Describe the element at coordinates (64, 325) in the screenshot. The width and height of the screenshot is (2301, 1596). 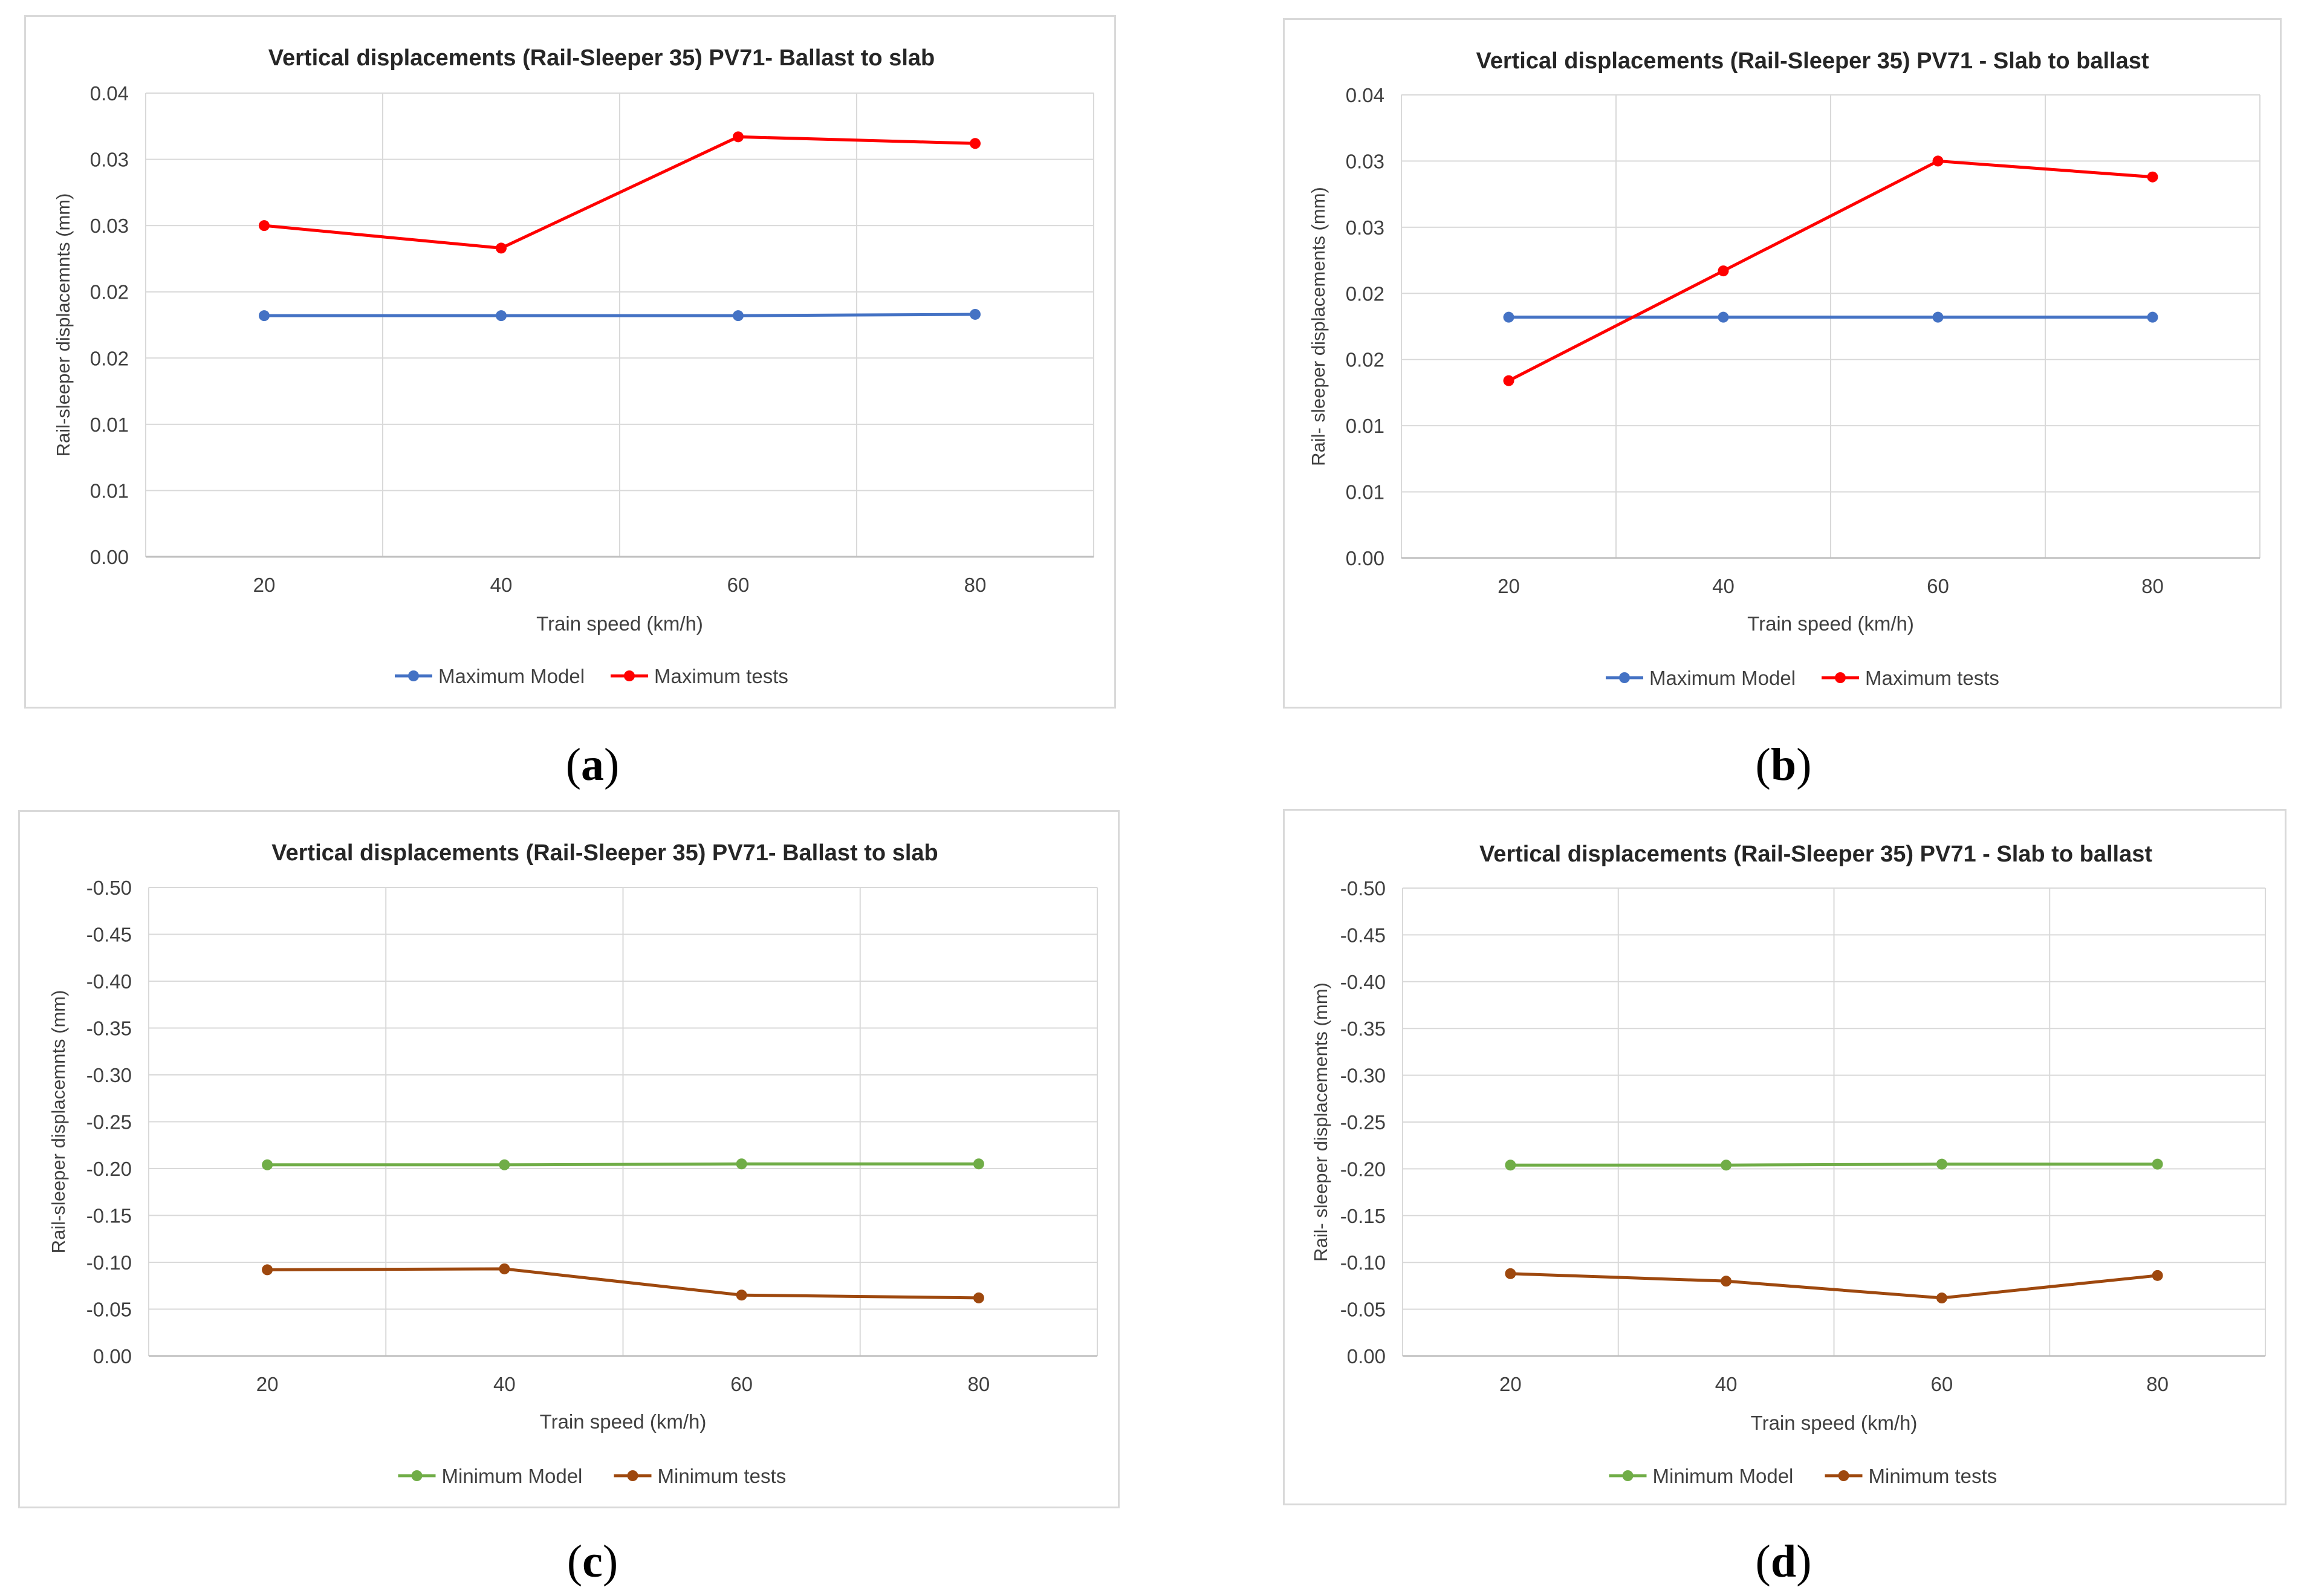
I see `y-axis-label: Rail-sleeper displacemnts (mm)` at that location.